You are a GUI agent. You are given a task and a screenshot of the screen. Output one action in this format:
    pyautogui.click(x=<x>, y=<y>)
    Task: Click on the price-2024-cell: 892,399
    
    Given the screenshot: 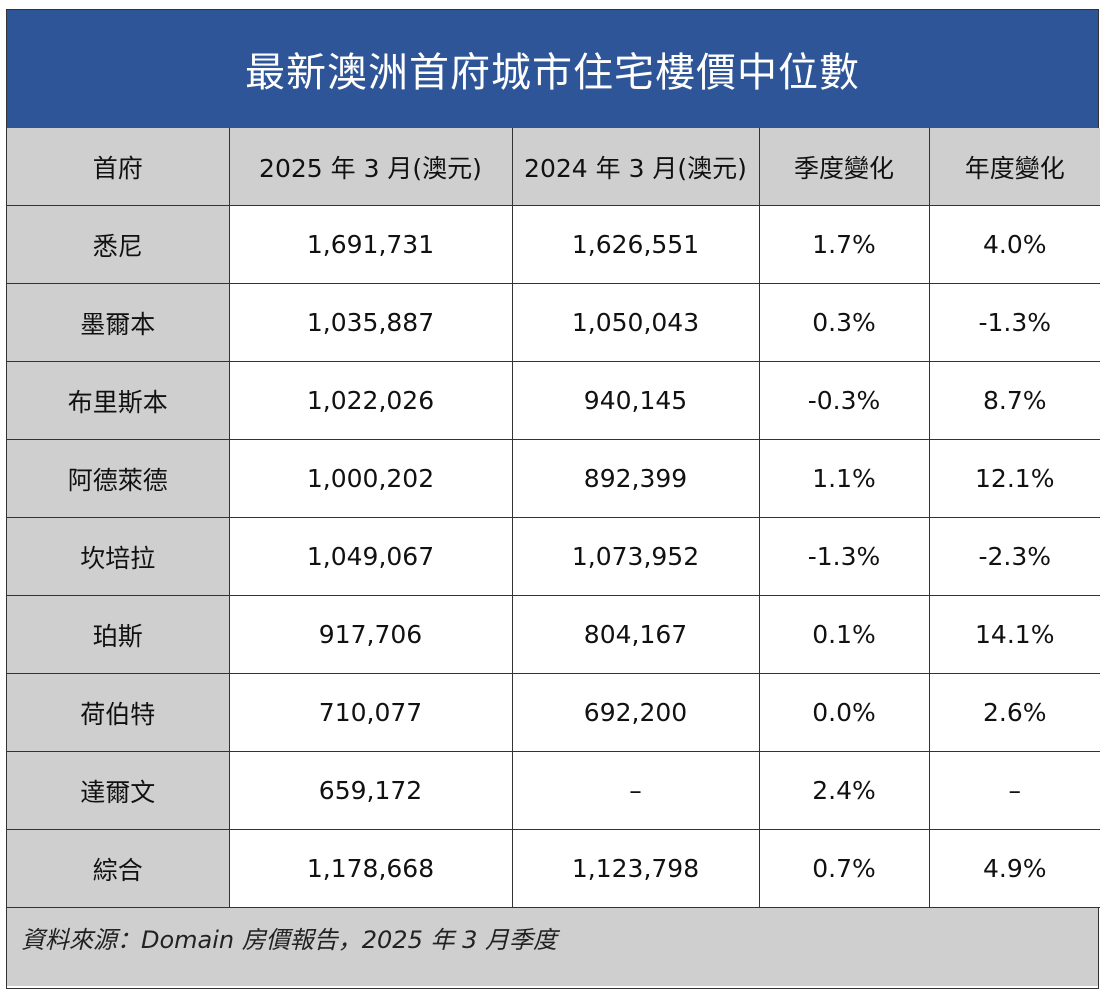 What is the action you would take?
    pyautogui.click(x=635, y=478)
    